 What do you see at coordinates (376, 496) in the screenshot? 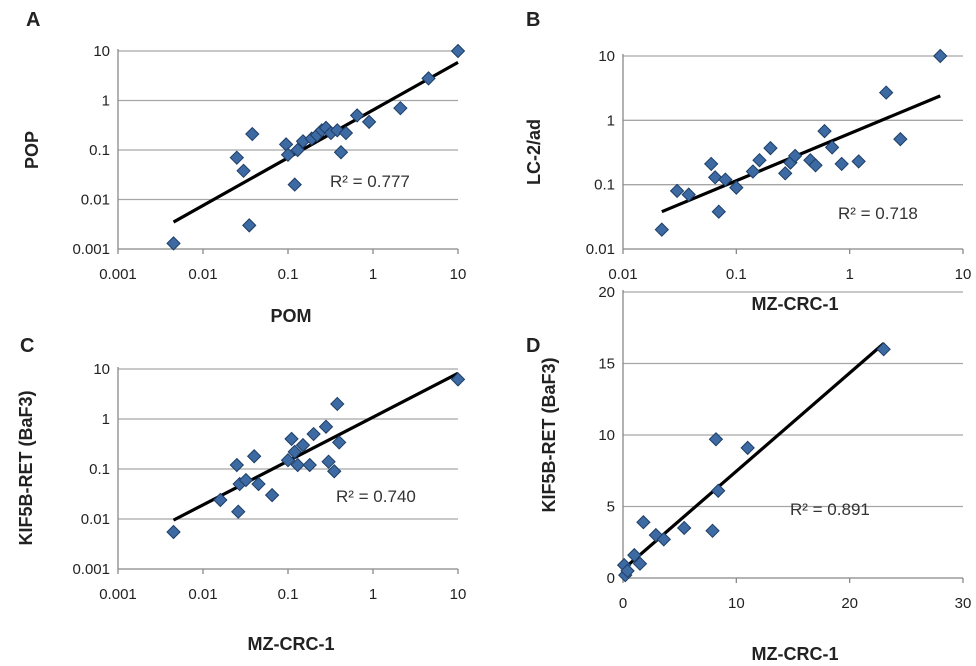
I see `r-squared-label: R² = 0.740` at bounding box center [376, 496].